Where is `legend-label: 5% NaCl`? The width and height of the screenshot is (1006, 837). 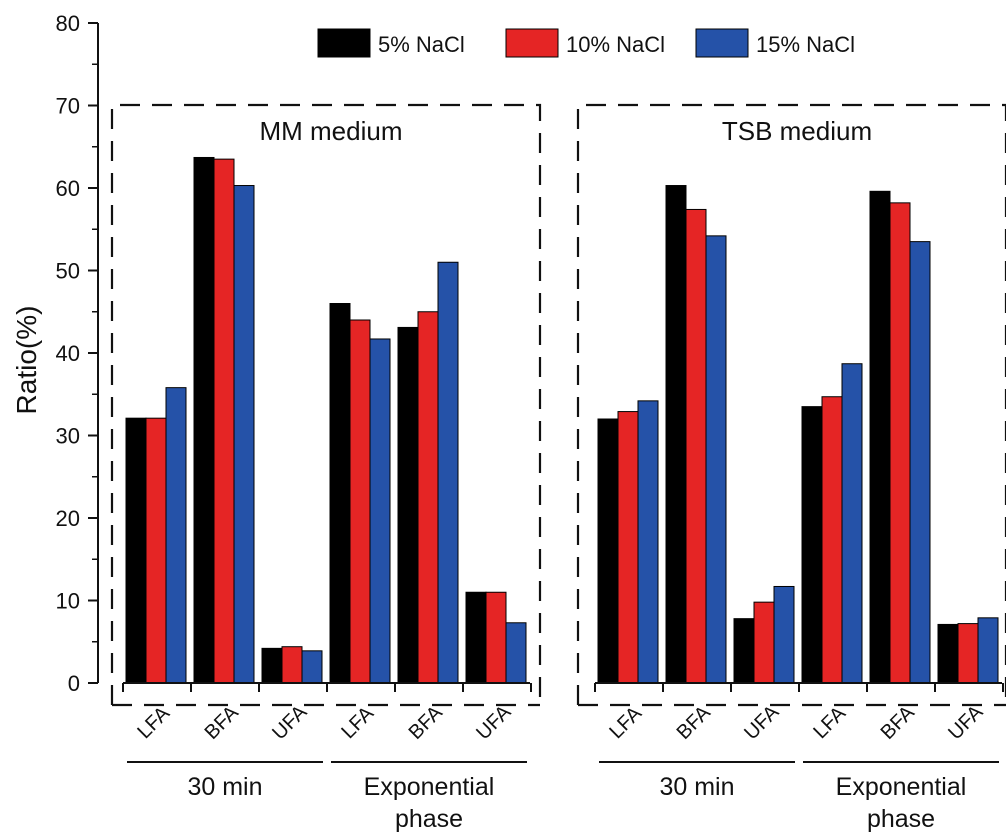
legend-label: 5% NaCl is located at coordinates (421, 44).